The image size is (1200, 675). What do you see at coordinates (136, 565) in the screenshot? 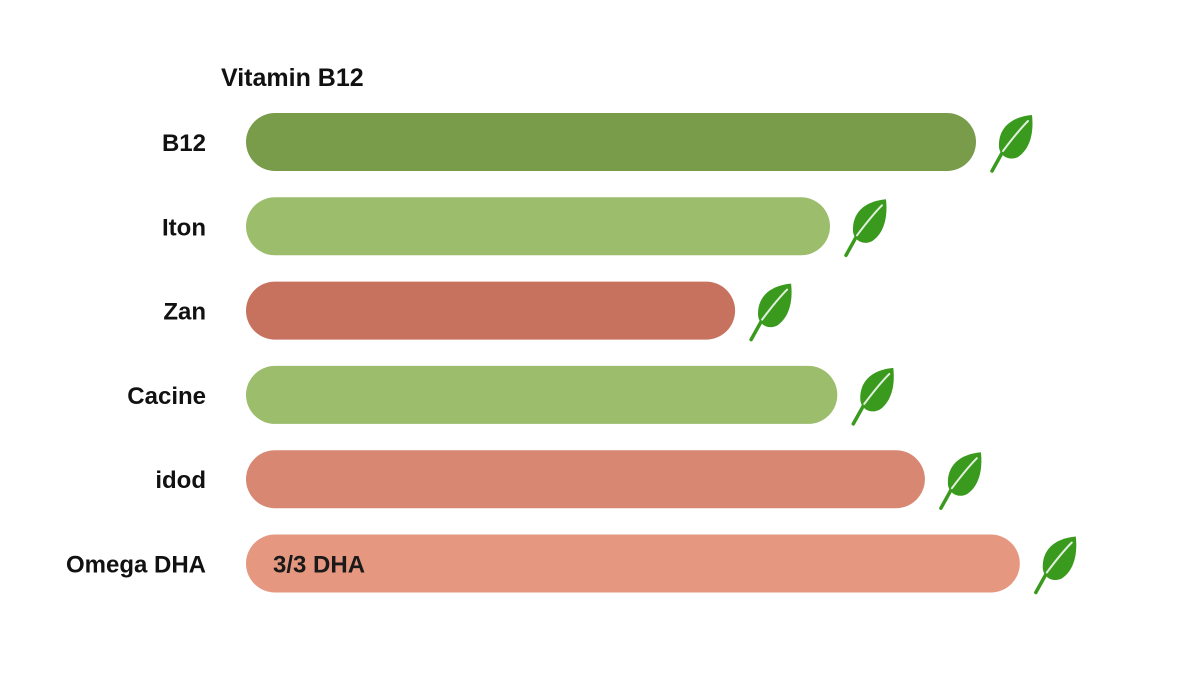
I see `category-label: Omega DHA` at bounding box center [136, 565].